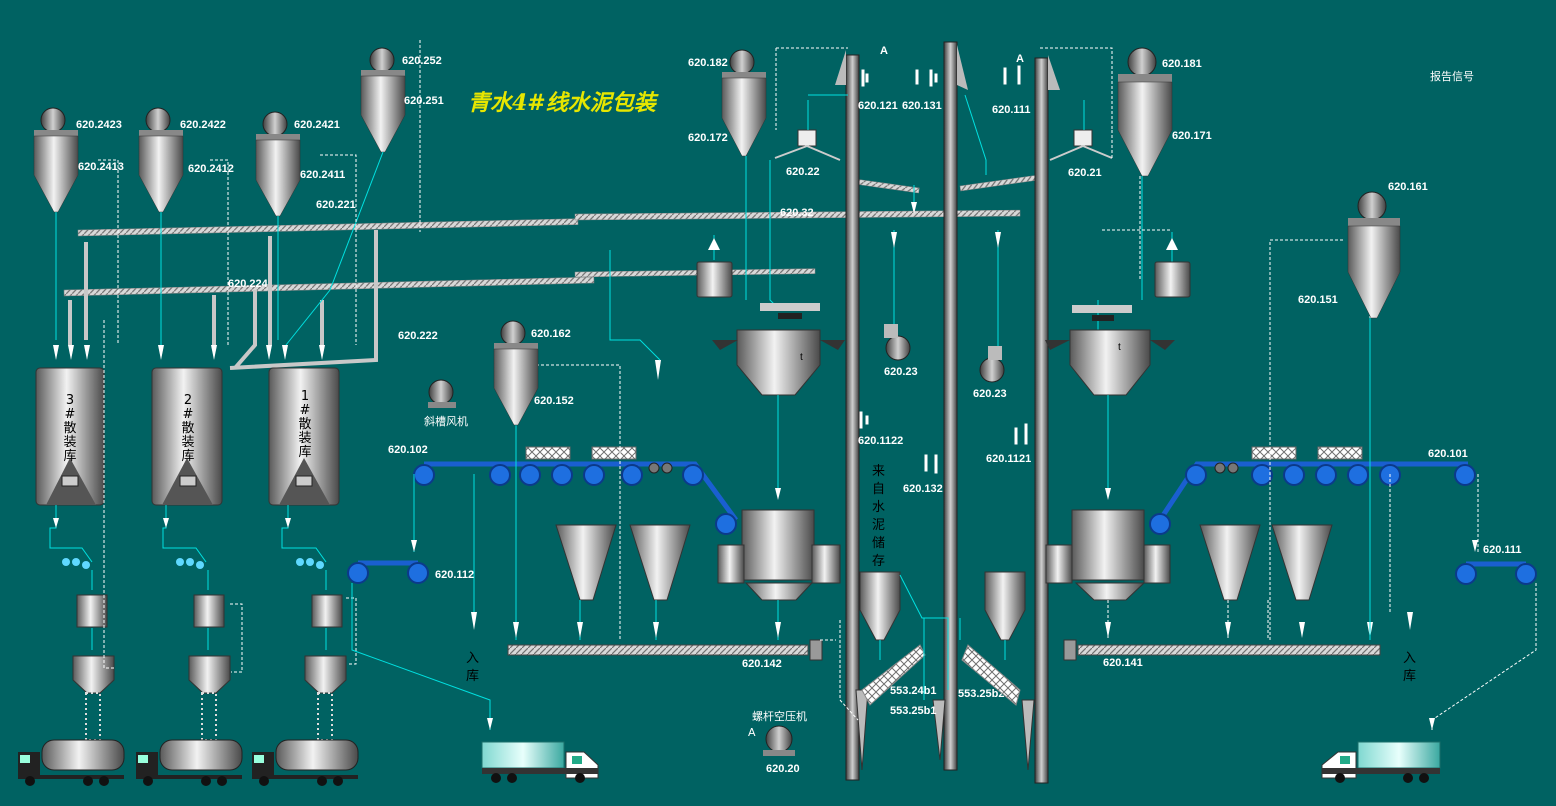  Describe the element at coordinates (762, 664) in the screenshot. I see `tag-label: 620.142` at that location.